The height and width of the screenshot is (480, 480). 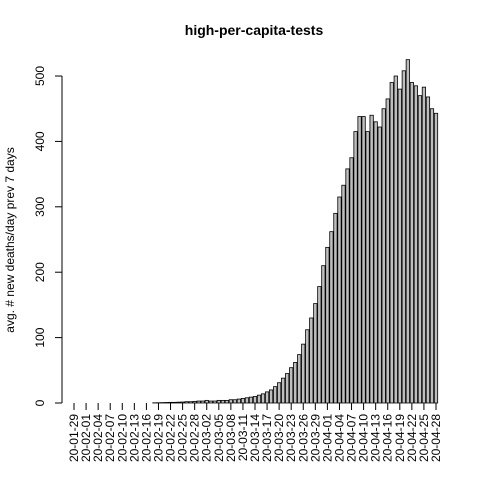 What do you see at coordinates (400, 438) in the screenshot?
I see `x-tick-label: 20-04-19` at bounding box center [400, 438].